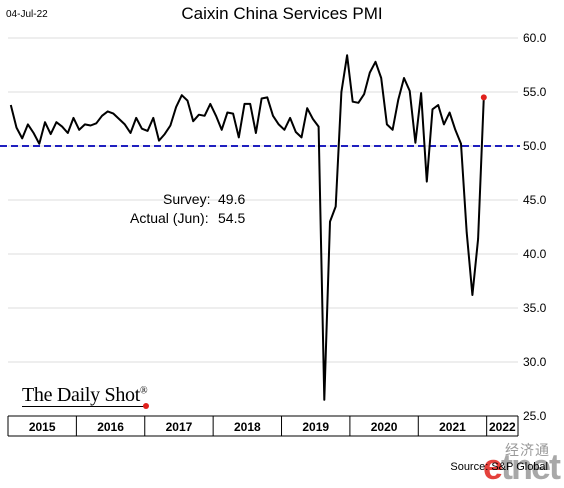 The width and height of the screenshot is (564, 488). I want to click on x-year-label: 2018, so click(247, 427).